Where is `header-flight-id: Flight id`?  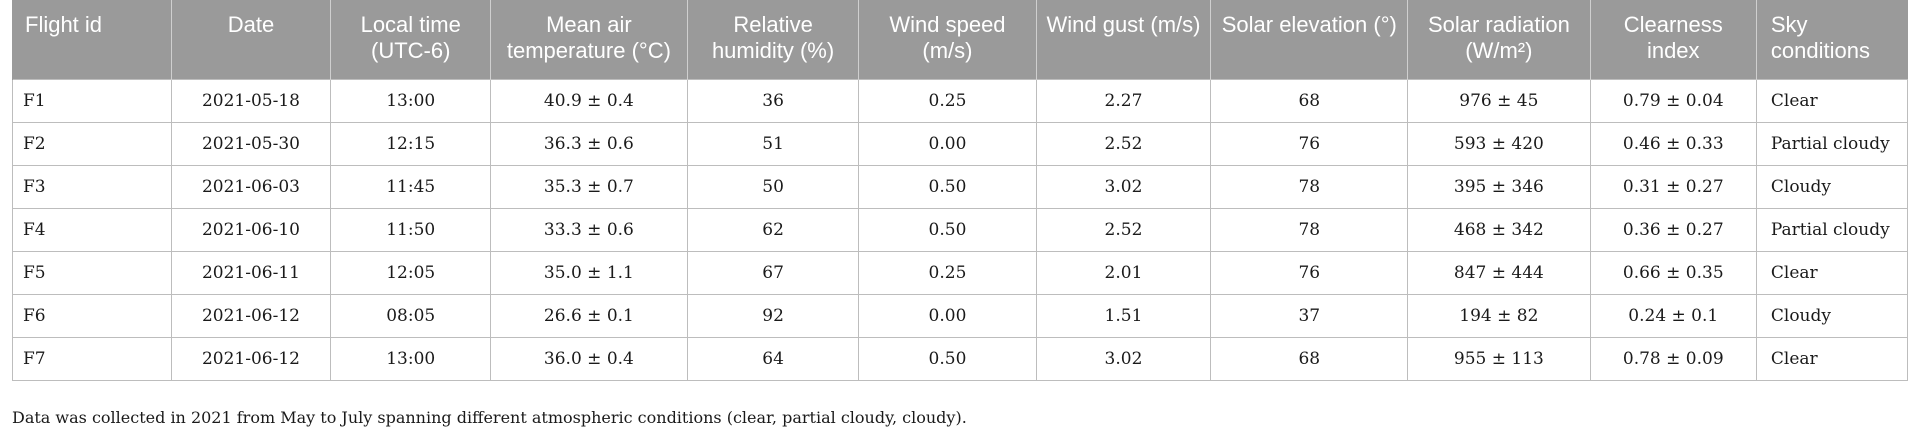 header-flight-id: Flight id is located at coordinates (92, 39).